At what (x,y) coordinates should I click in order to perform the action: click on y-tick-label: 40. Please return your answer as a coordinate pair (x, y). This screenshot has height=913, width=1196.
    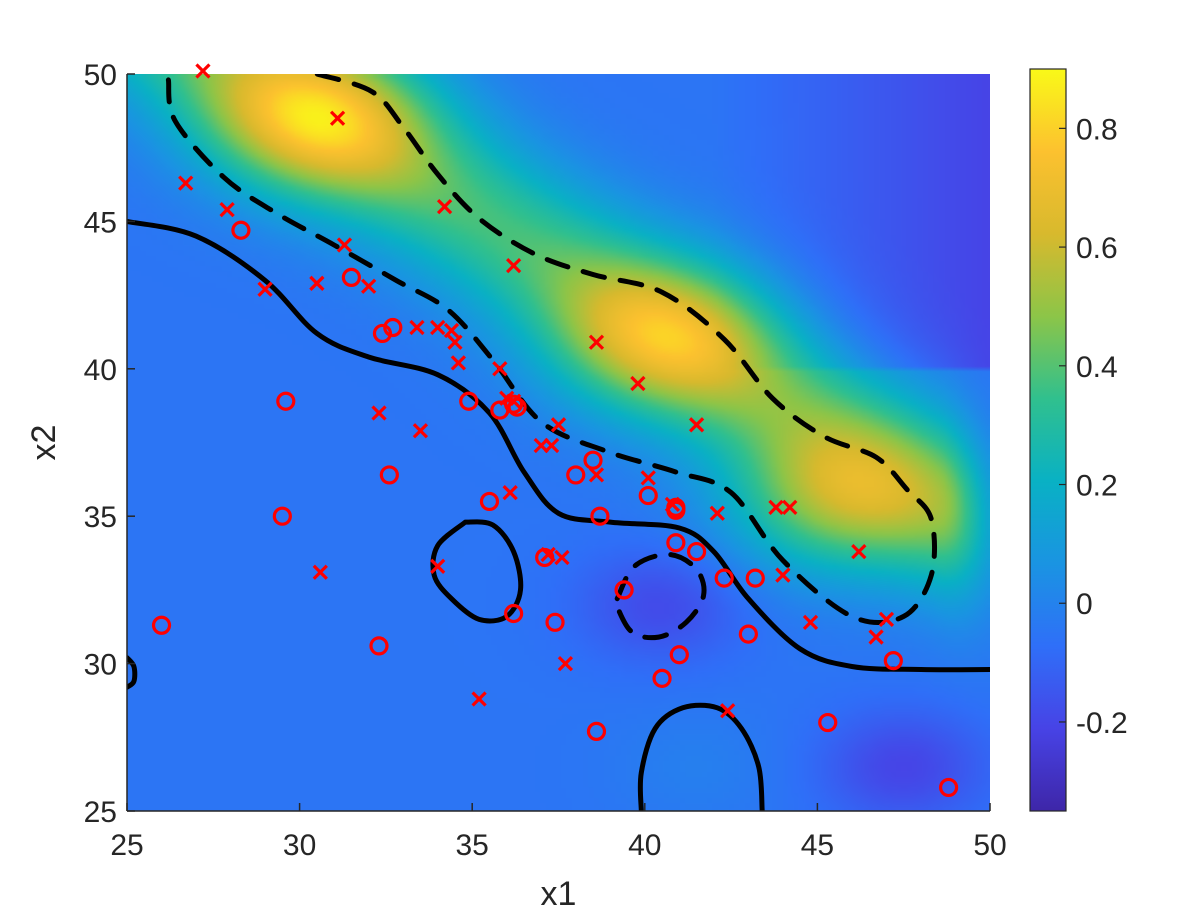
    Looking at the image, I should click on (100, 370).